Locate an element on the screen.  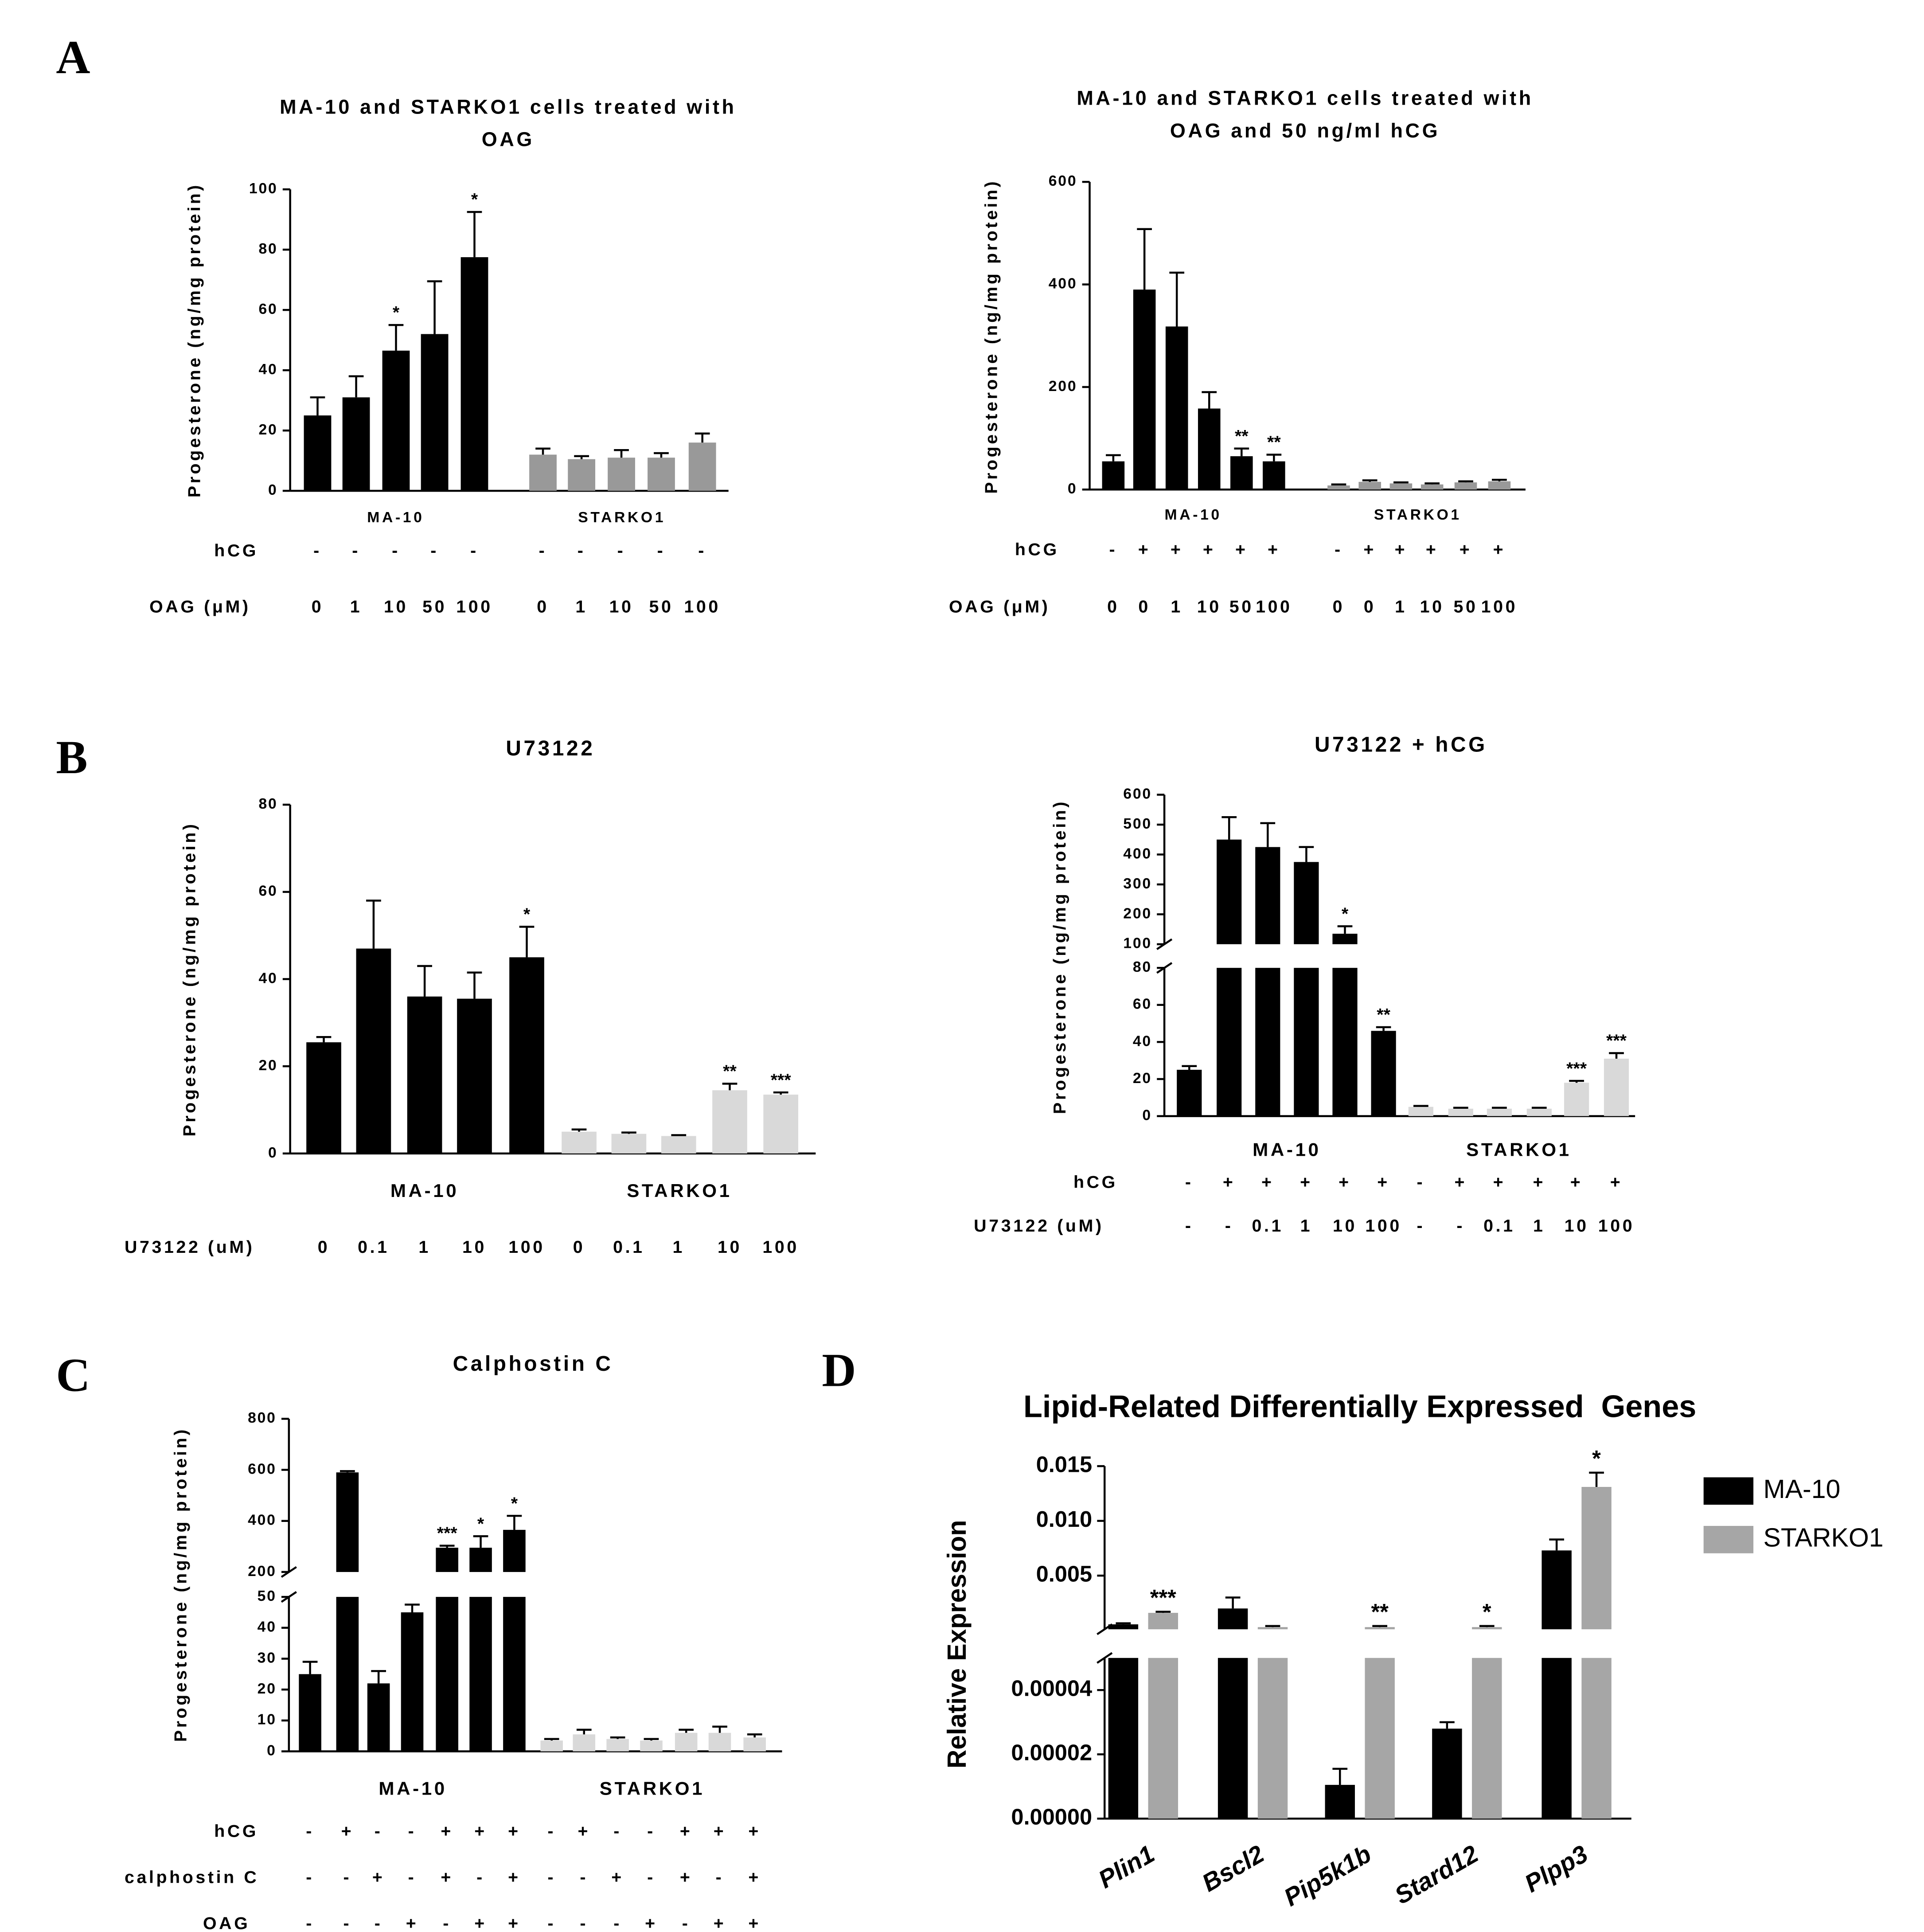
y-tick-label: 0.00004 is located at coordinates (1051, 1688).